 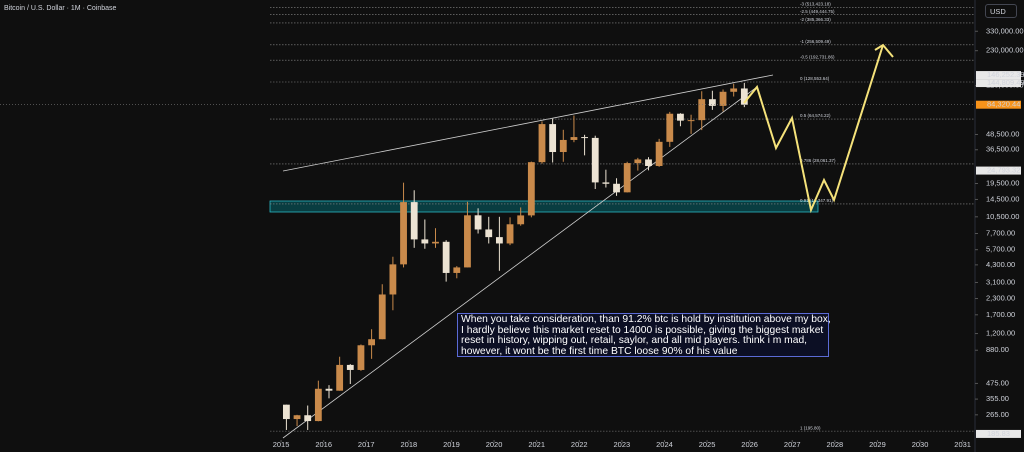 I want to click on price-label: 144,809.49, so click(x=1005, y=82).